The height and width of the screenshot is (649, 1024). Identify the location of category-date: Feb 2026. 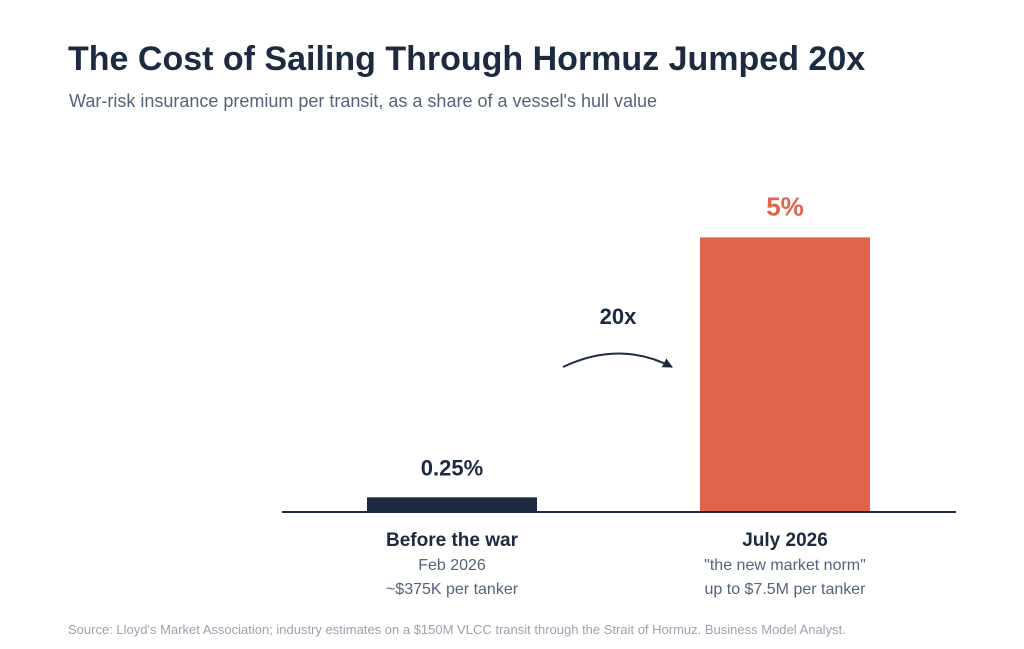
(452, 565).